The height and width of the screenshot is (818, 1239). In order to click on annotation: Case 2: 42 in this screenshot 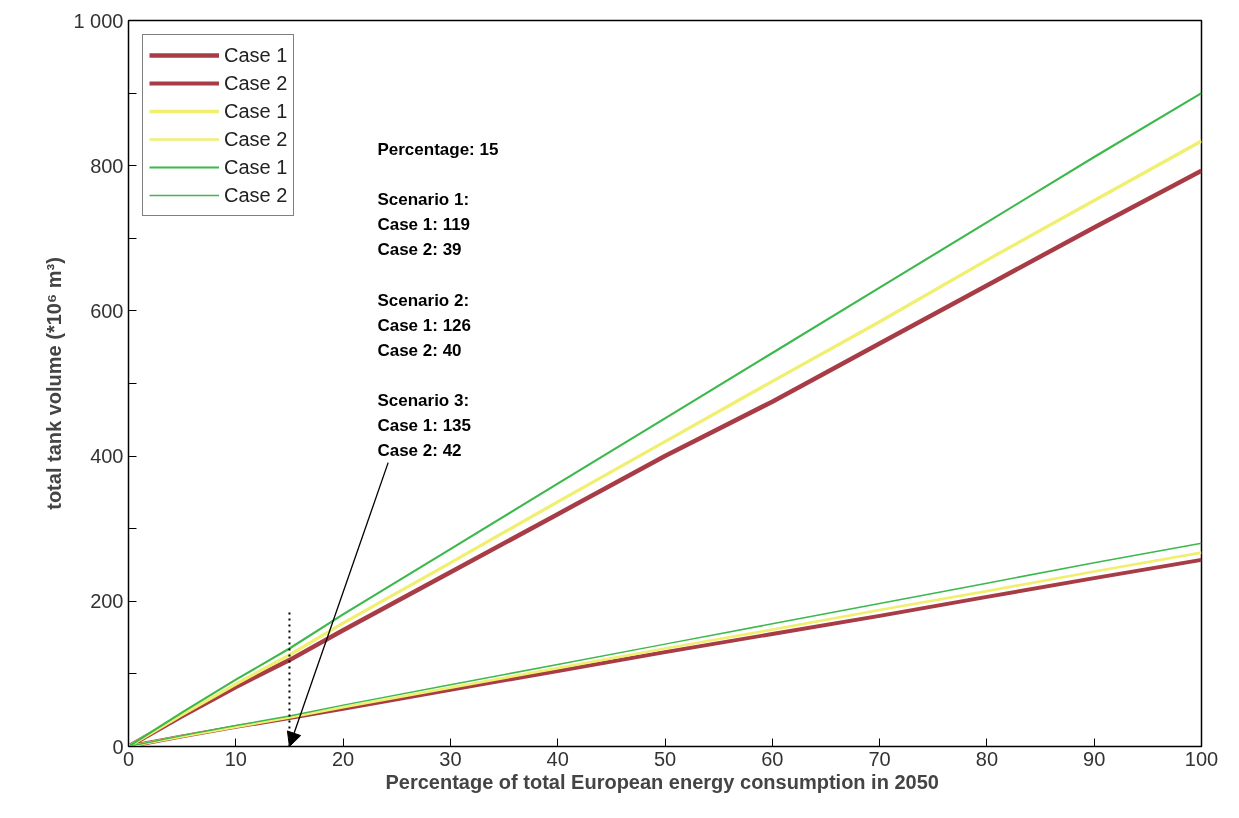, I will do `click(419, 450)`.